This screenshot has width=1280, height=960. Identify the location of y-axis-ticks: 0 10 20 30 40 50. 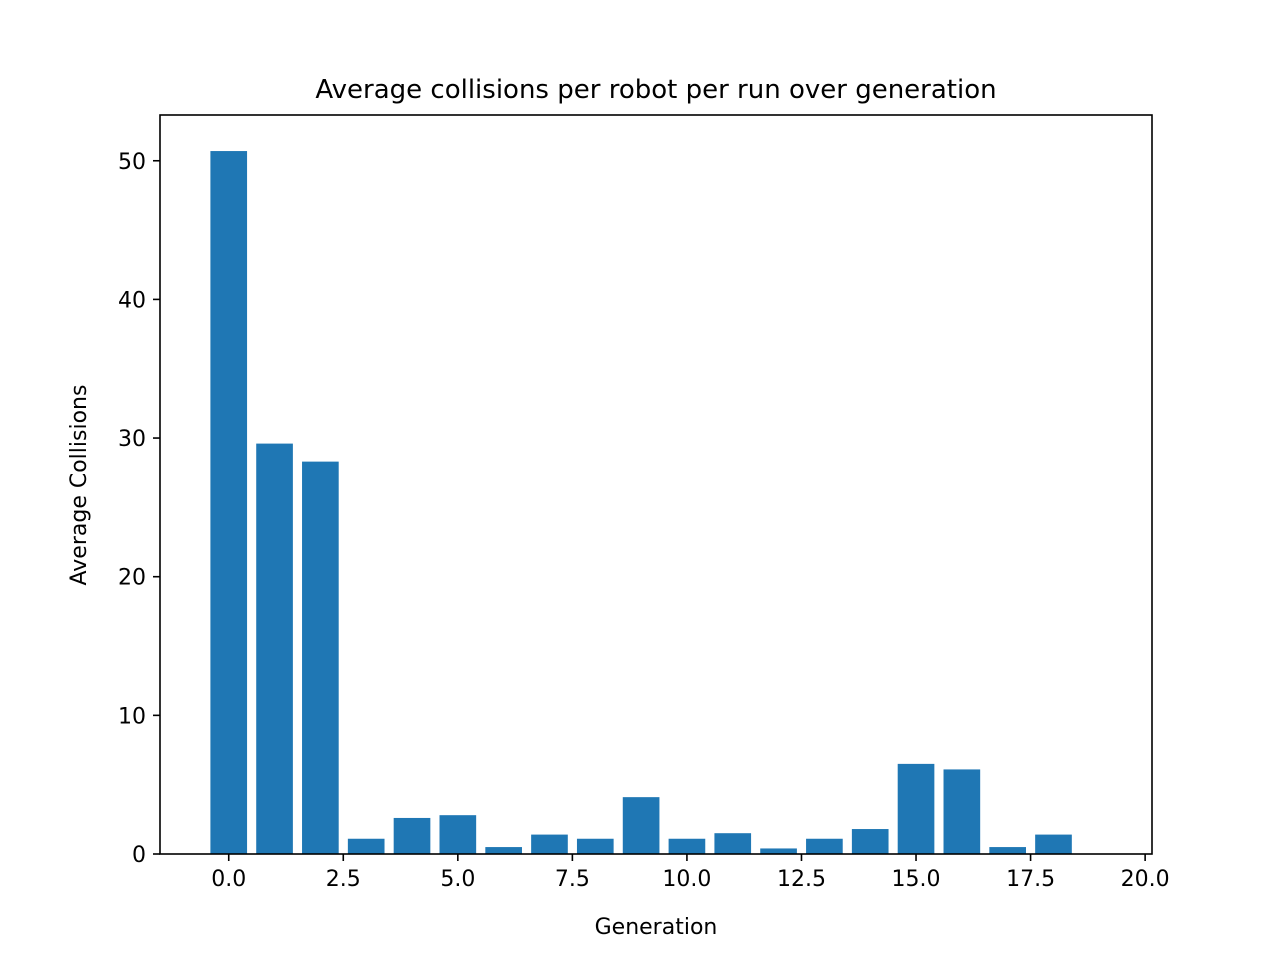
(139, 509).